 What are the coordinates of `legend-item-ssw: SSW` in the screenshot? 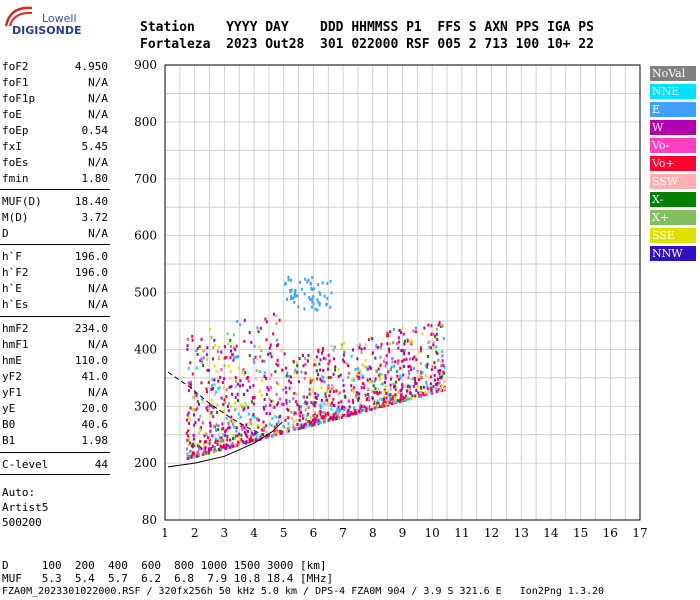 It's located at (673, 181).